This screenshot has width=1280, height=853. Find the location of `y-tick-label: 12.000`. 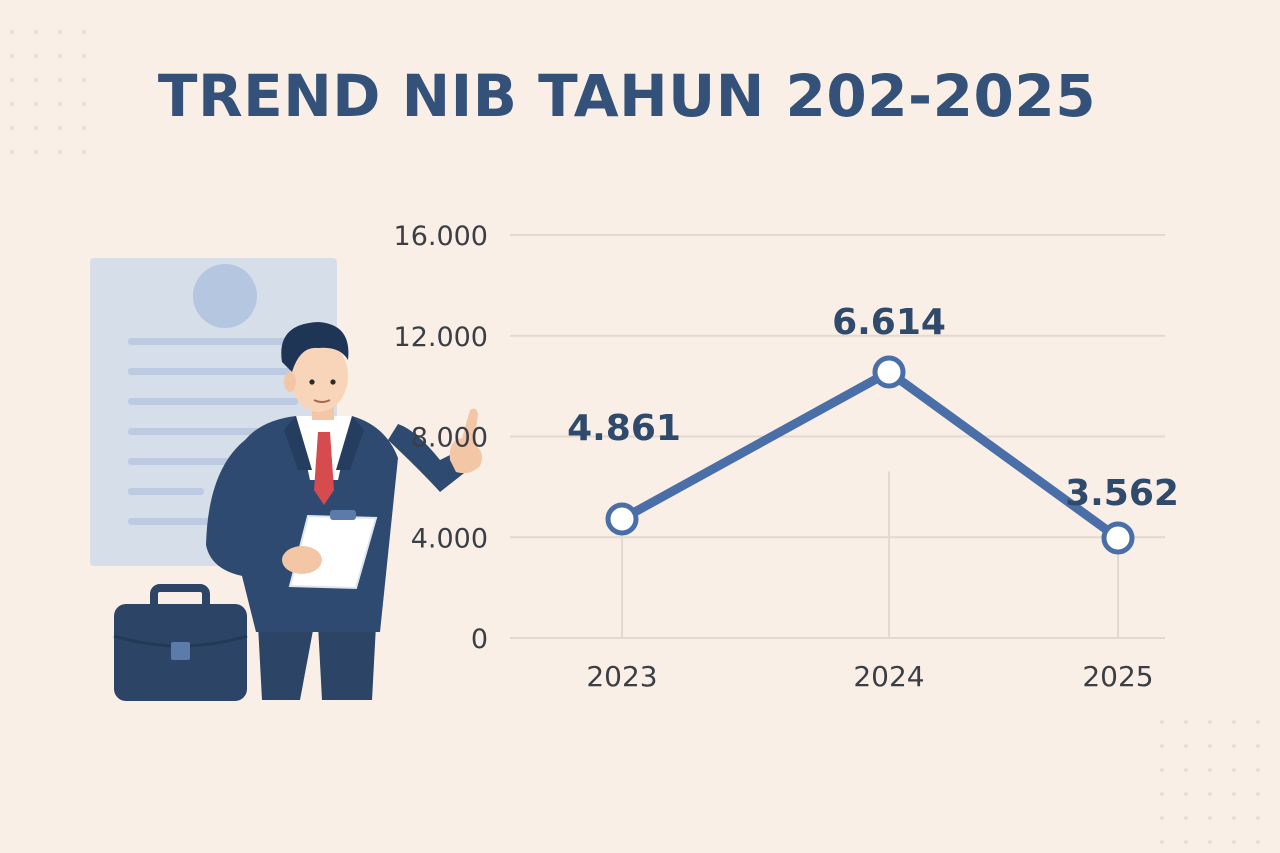

y-tick-label: 12.000 is located at coordinates (441, 337).